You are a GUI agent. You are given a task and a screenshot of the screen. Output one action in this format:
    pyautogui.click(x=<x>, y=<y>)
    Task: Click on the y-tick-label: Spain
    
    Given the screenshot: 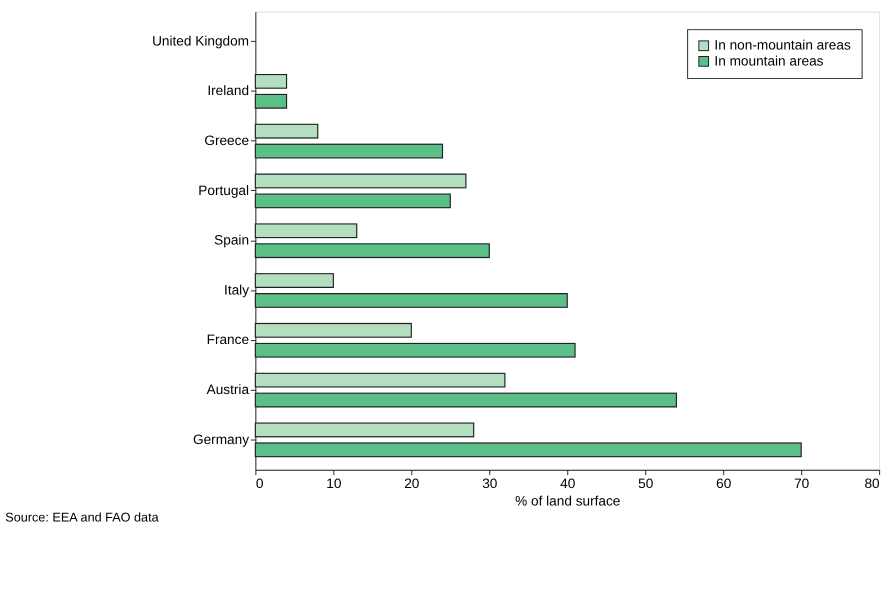 What is the action you would take?
    pyautogui.click(x=232, y=240)
    